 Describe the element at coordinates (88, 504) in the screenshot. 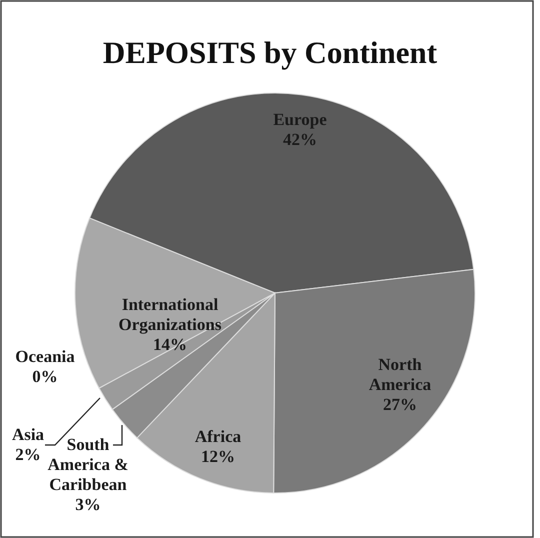

I see `data-label: 3%` at that location.